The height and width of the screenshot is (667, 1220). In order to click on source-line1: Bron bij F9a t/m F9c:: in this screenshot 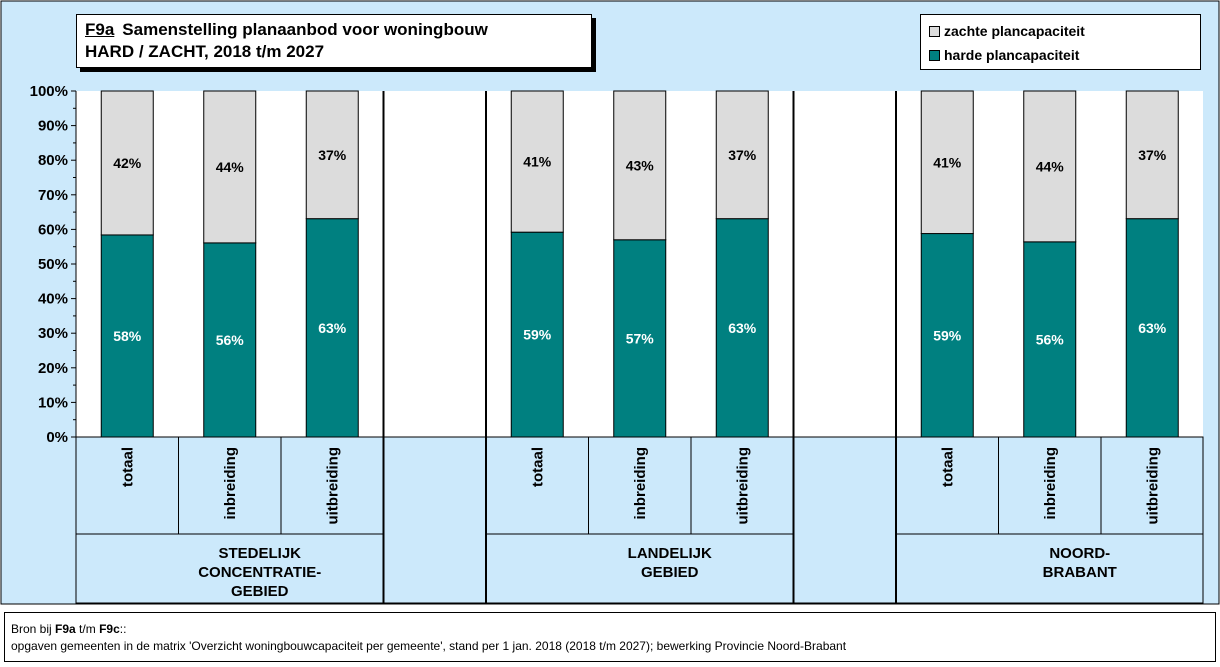, I will do `click(610, 629)`.